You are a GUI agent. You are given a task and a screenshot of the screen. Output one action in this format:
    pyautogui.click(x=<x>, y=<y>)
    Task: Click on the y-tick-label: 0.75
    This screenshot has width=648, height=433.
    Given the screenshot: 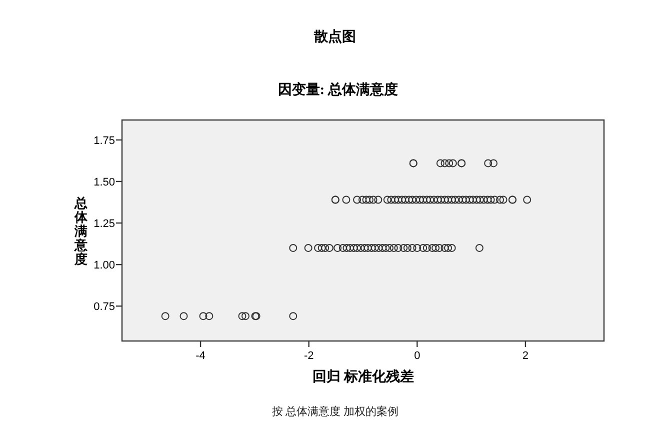 What is the action you would take?
    pyautogui.click(x=104, y=307)
    